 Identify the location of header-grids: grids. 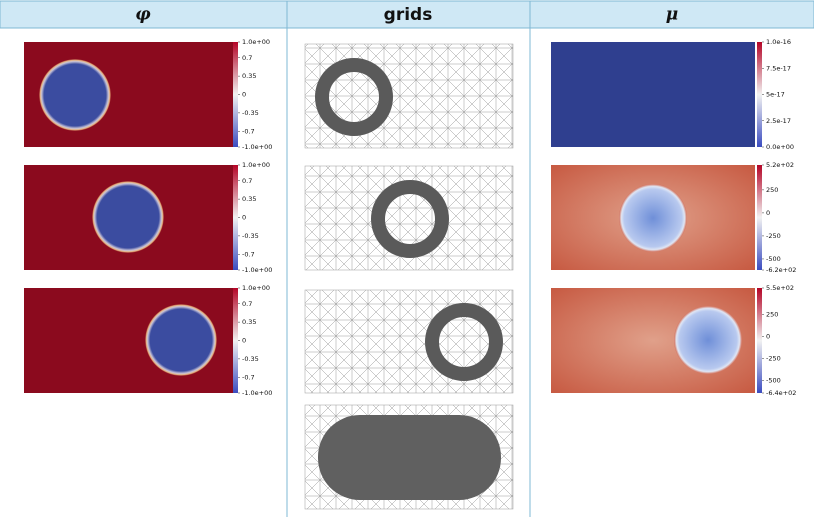
(408, 15).